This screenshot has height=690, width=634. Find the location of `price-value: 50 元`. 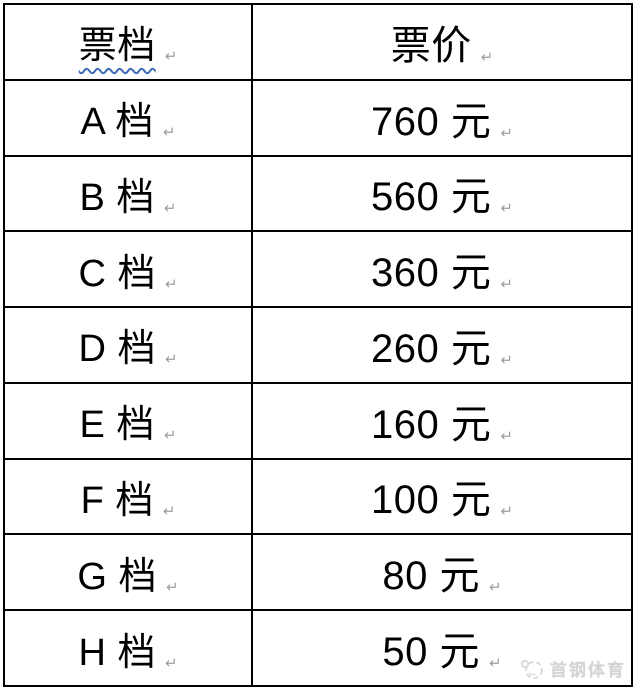

price-value: 50 元 is located at coordinates (431, 652).